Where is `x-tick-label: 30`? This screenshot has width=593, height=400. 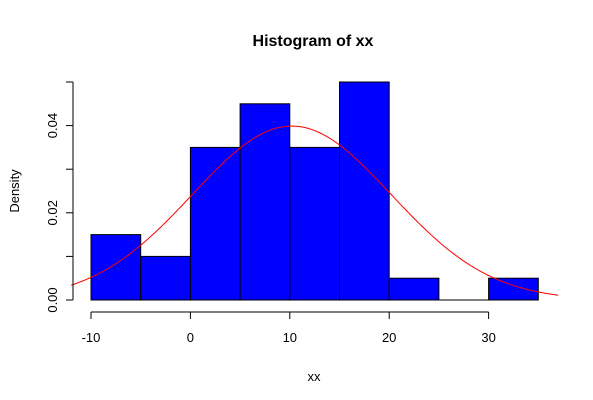 x-tick-label: 30 is located at coordinates (488, 337).